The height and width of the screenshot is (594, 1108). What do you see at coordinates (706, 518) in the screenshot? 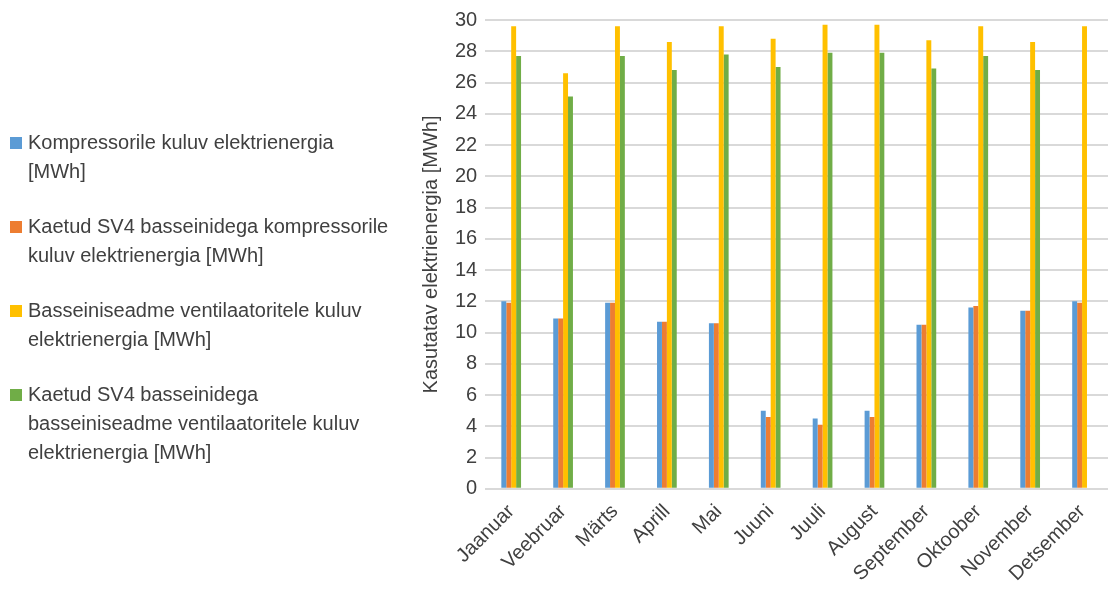
I see `x-tick-label: Mai` at bounding box center [706, 518].